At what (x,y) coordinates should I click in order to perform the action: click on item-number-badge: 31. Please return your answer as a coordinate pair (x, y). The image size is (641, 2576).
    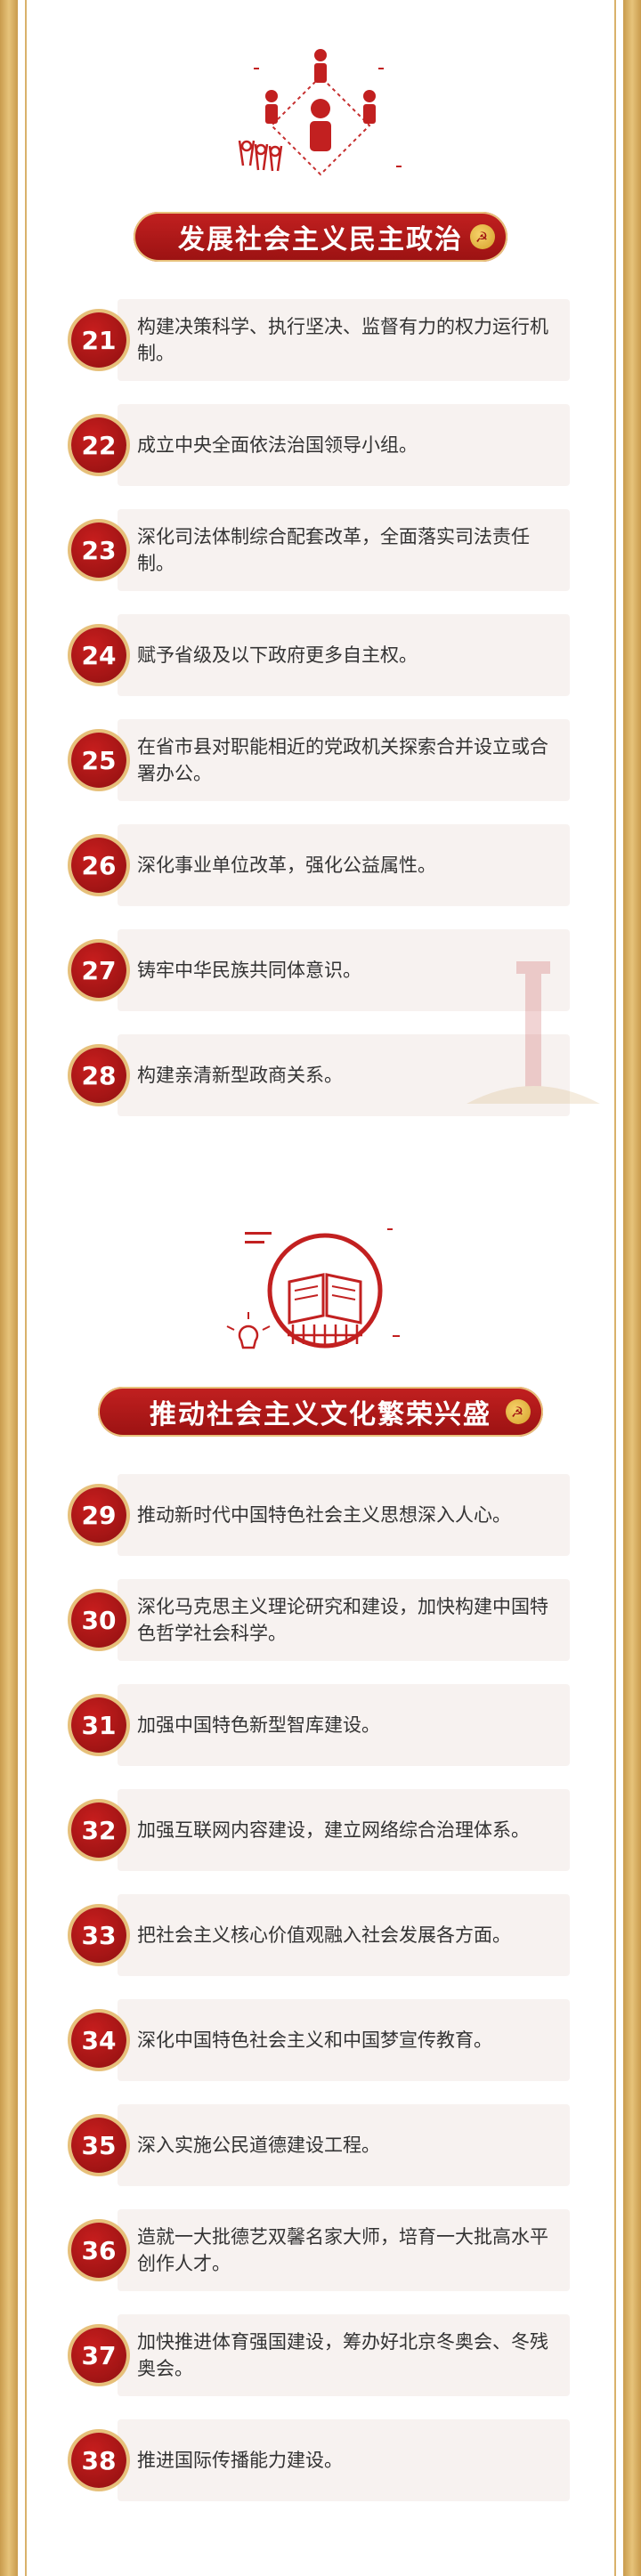
    Looking at the image, I should click on (98, 1725).